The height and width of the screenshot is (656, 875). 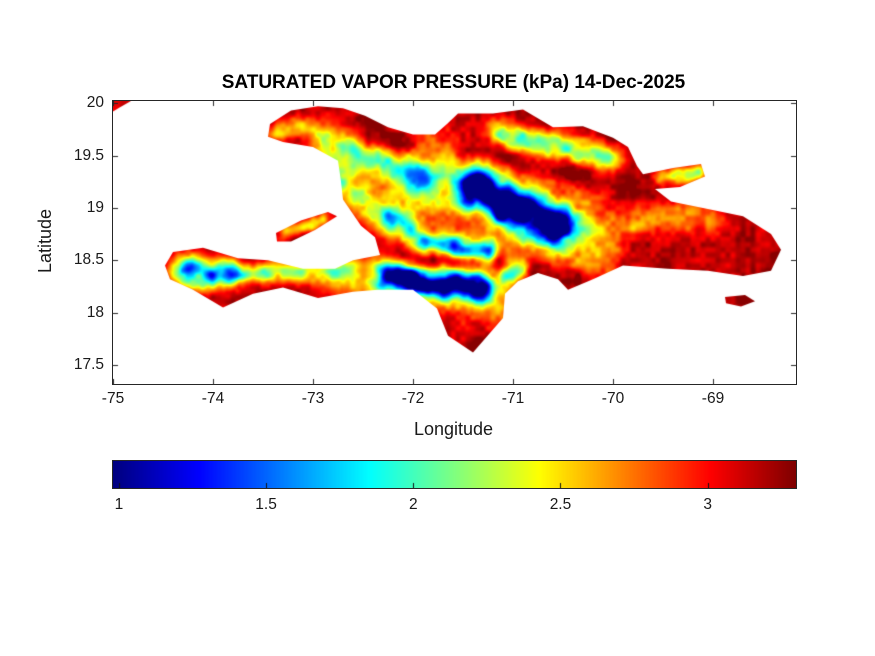 What do you see at coordinates (45, 241) in the screenshot?
I see `y-axis-label: Latitude` at bounding box center [45, 241].